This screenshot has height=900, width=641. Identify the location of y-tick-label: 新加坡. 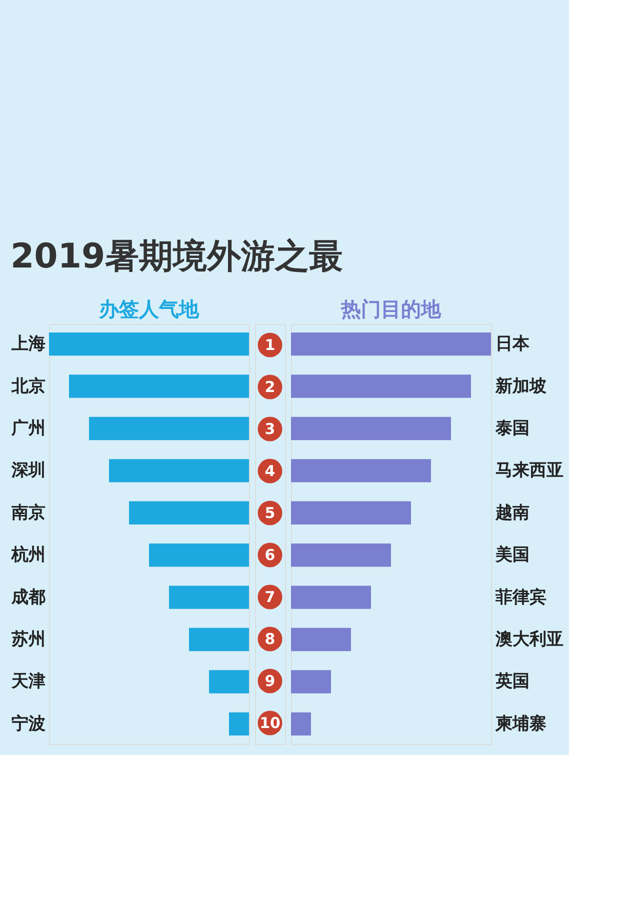
(521, 386).